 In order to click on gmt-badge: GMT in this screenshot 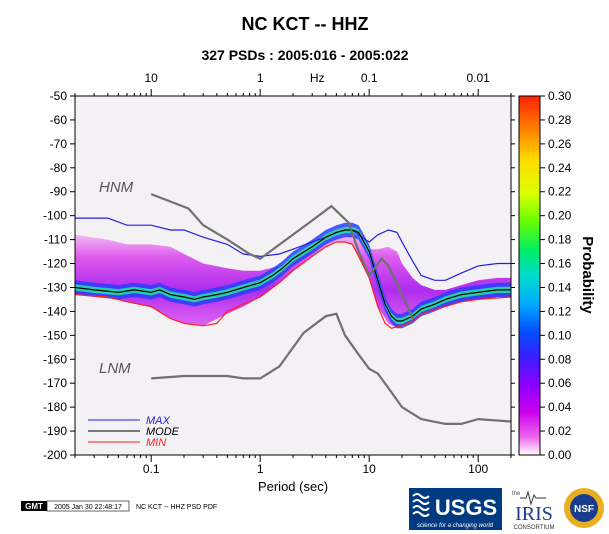, I will do `click(34, 506)`.